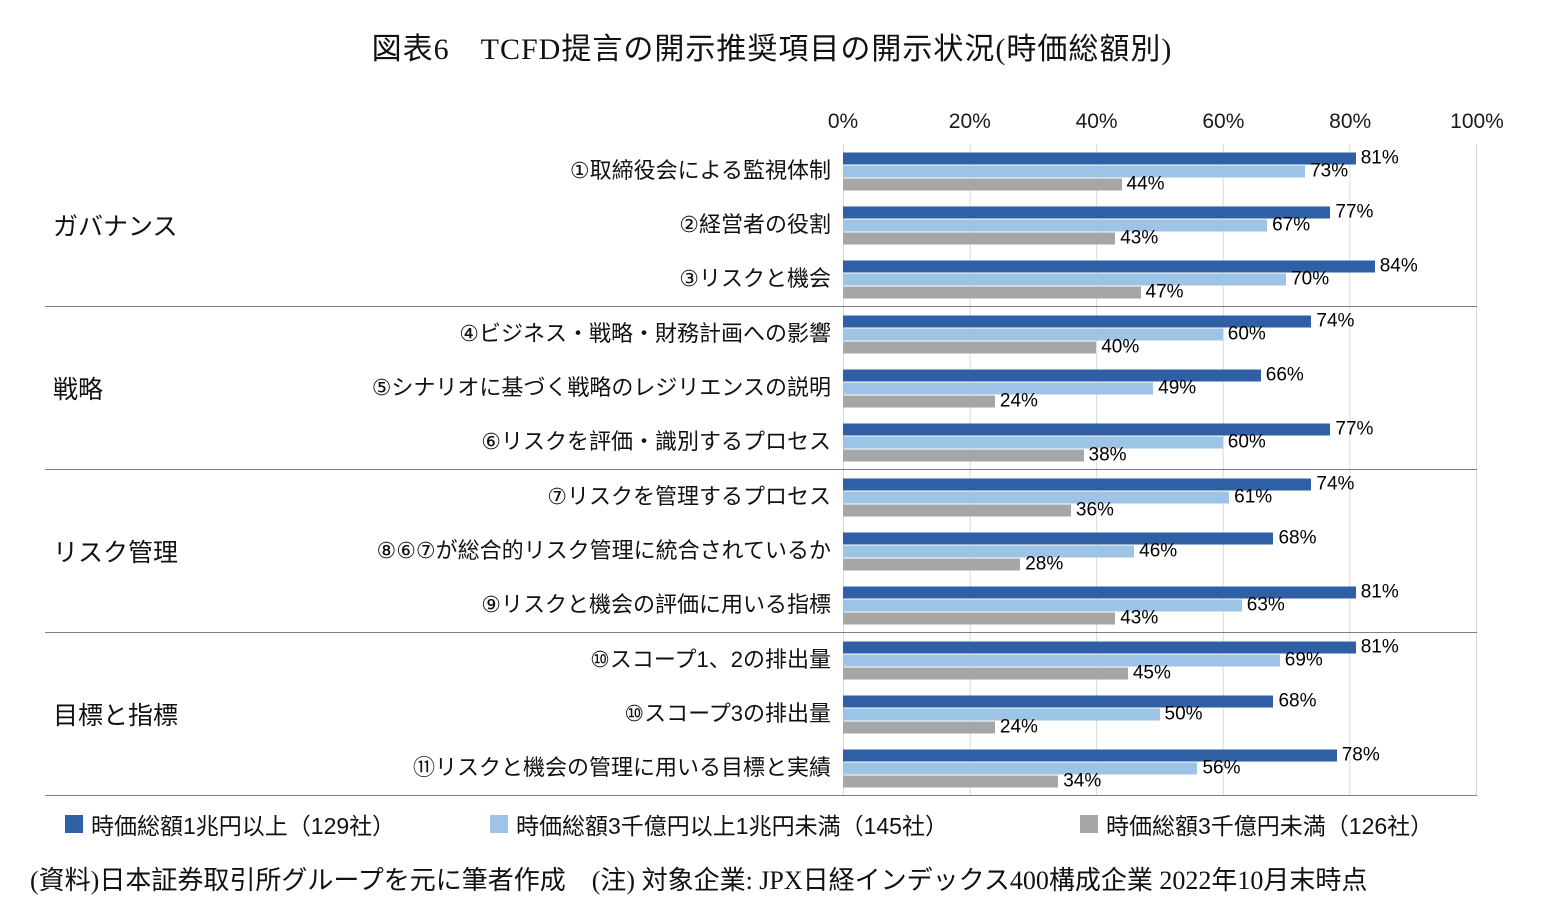 This screenshot has height=908, width=1545. I want to click on legend-swatch, so click(74, 824).